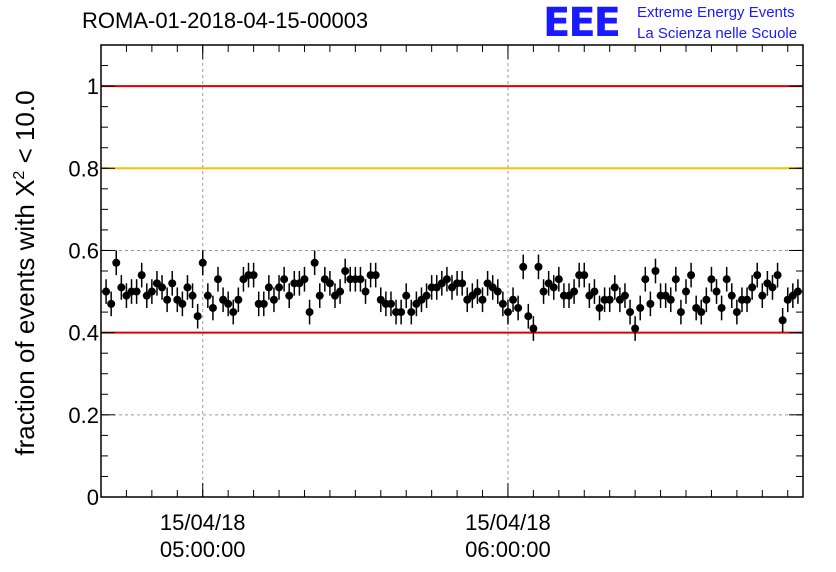 The width and height of the screenshot is (836, 572). I want to click on x-tick-label-time: 06:00:00, so click(508, 549).